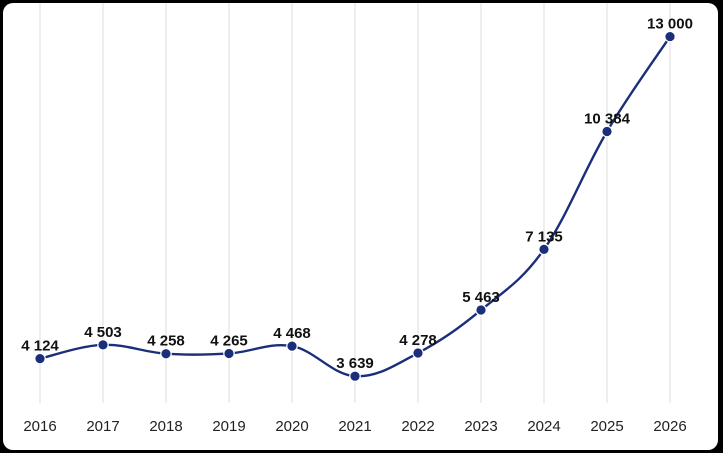  What do you see at coordinates (166, 353) in the screenshot?
I see `data-point-2018` at bounding box center [166, 353].